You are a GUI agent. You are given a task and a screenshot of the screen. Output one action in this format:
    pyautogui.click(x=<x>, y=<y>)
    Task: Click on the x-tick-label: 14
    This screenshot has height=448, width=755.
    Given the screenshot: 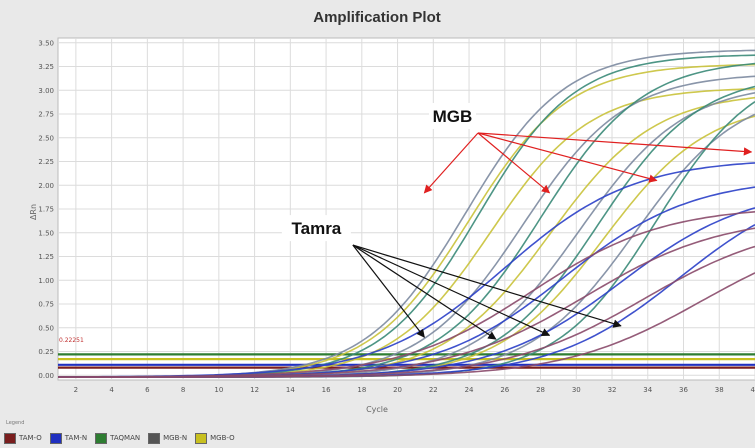 What is the action you would take?
    pyautogui.click(x=290, y=390)
    